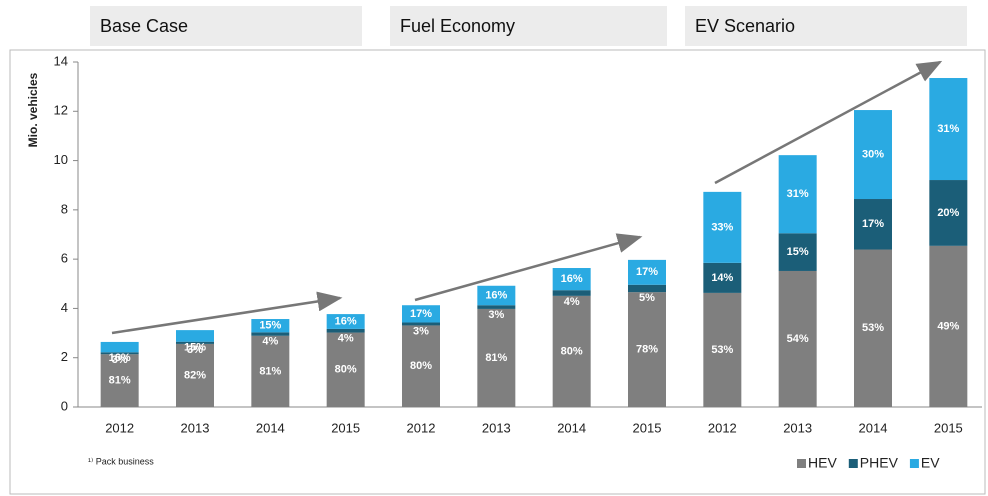 The height and width of the screenshot is (496, 988). What do you see at coordinates (745, 26) in the screenshot?
I see `group-header: EV Scenario` at bounding box center [745, 26].